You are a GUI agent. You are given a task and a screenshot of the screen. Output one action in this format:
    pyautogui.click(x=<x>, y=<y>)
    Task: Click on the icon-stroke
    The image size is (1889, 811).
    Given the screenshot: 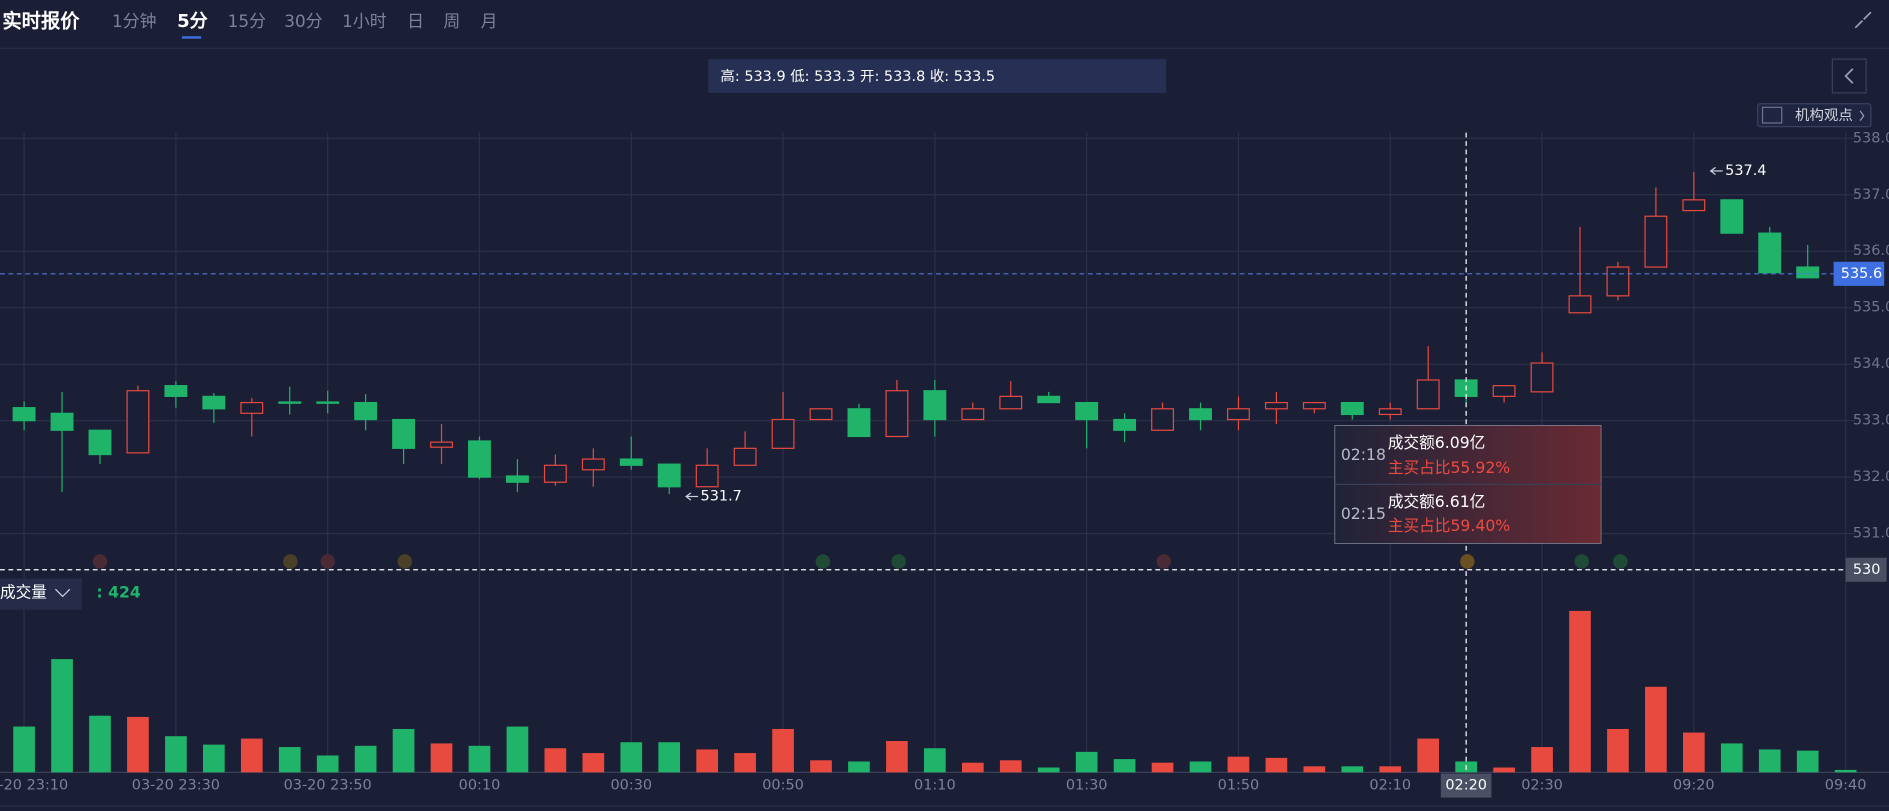 What is the action you would take?
    pyautogui.click(x=1859, y=24)
    